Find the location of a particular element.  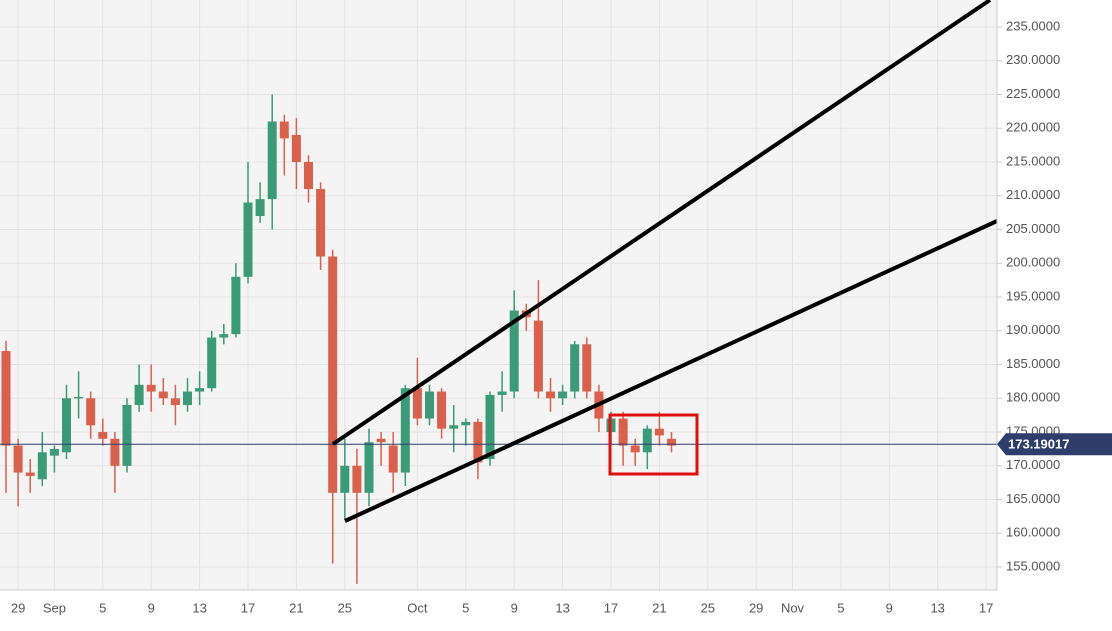

x-tick-label: Sep is located at coordinates (54, 607).